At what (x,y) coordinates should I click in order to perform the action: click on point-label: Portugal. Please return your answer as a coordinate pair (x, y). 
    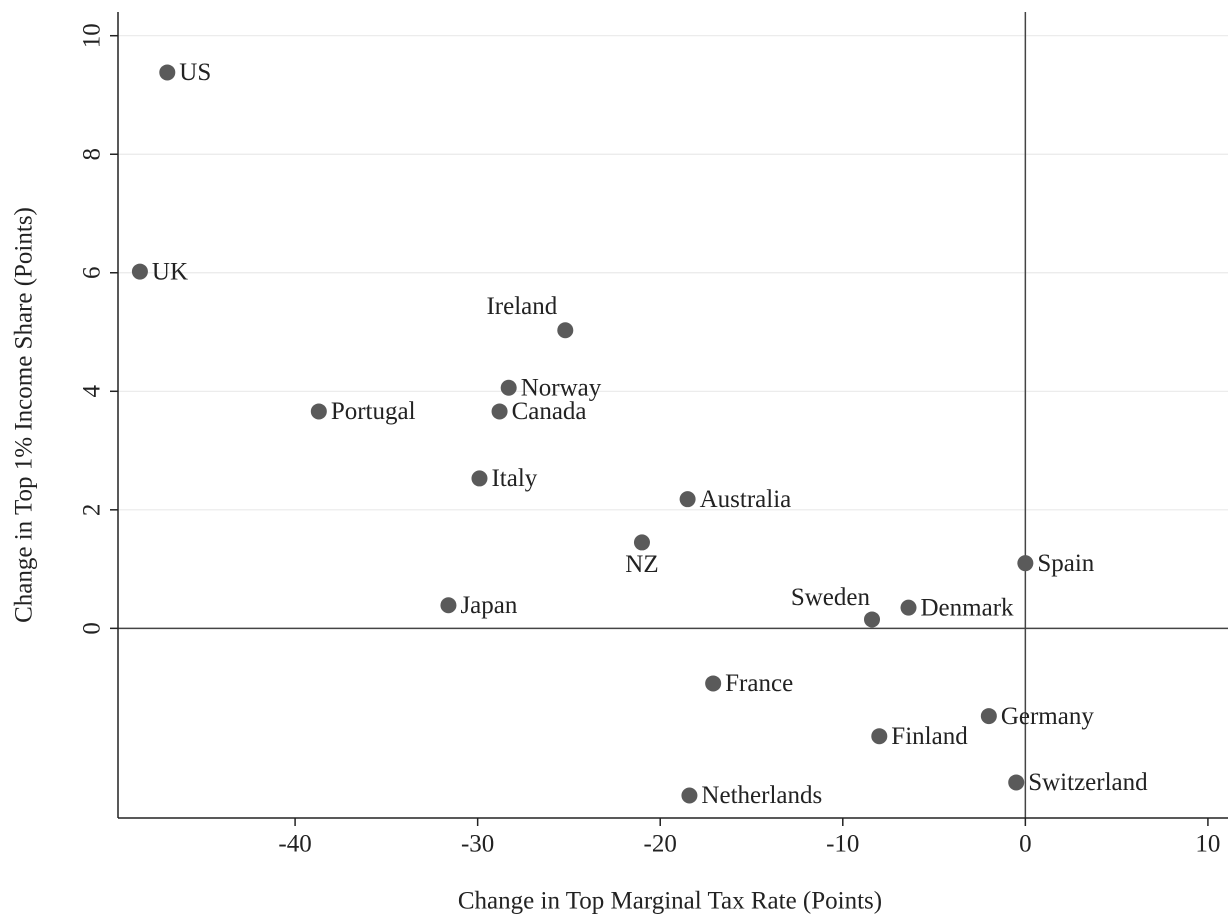
    Looking at the image, I should click on (373, 411).